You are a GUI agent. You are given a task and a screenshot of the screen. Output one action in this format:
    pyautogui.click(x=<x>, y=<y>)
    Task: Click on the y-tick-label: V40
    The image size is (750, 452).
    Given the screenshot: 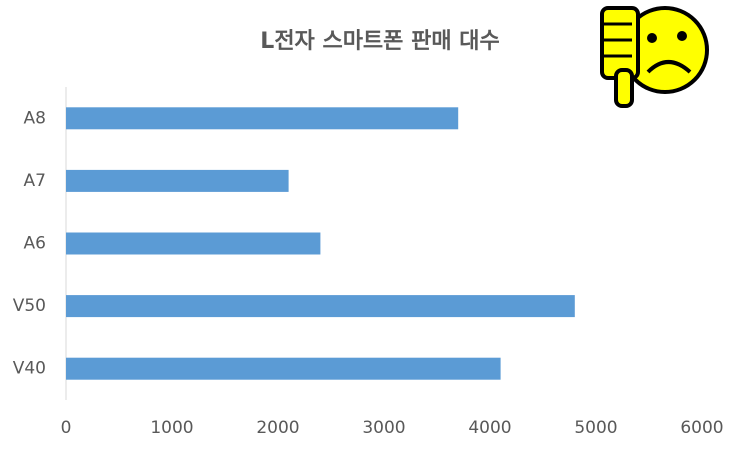 What is the action you would take?
    pyautogui.click(x=29, y=369)
    